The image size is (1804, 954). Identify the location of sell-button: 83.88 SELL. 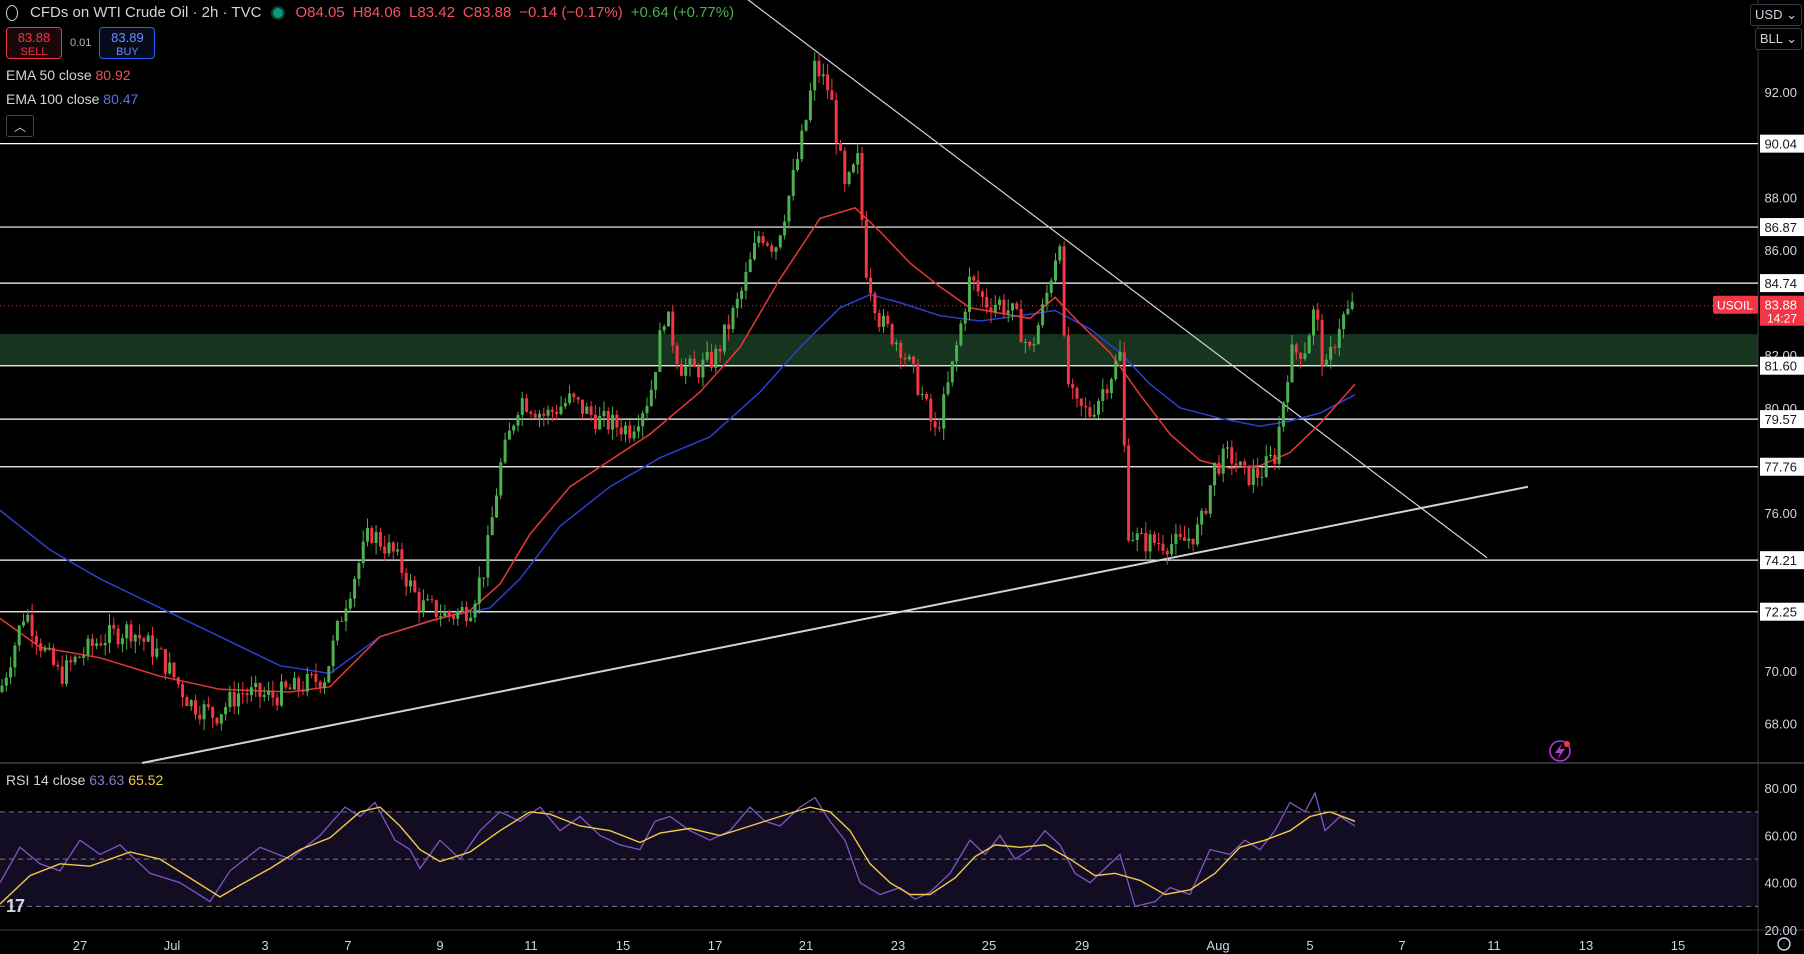
(34, 43).